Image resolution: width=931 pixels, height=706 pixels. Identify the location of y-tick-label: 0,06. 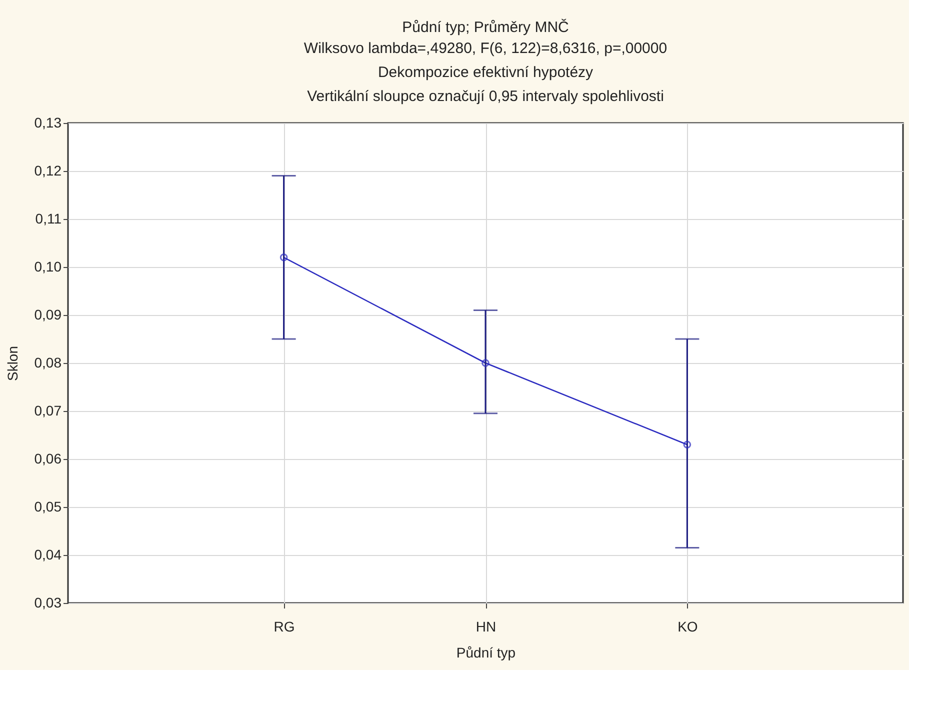
(48, 458).